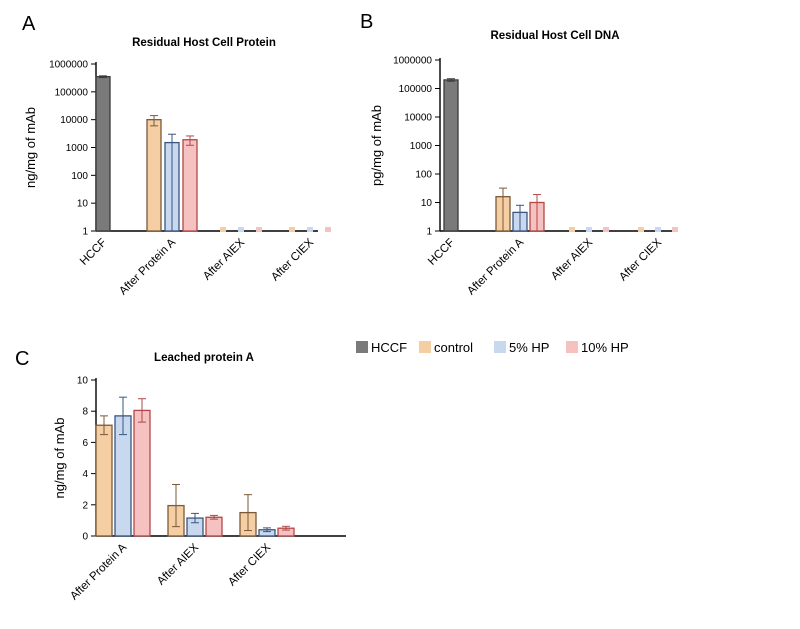  What do you see at coordinates (204, 43) in the screenshot?
I see `chart-title: Residual Host Cell Protein` at bounding box center [204, 43].